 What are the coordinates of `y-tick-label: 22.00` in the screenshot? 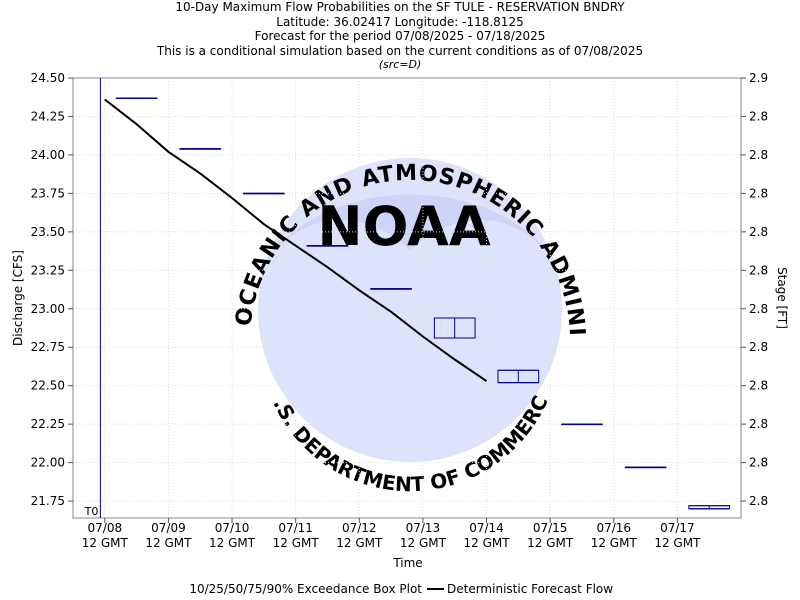 It's located at (48, 463).